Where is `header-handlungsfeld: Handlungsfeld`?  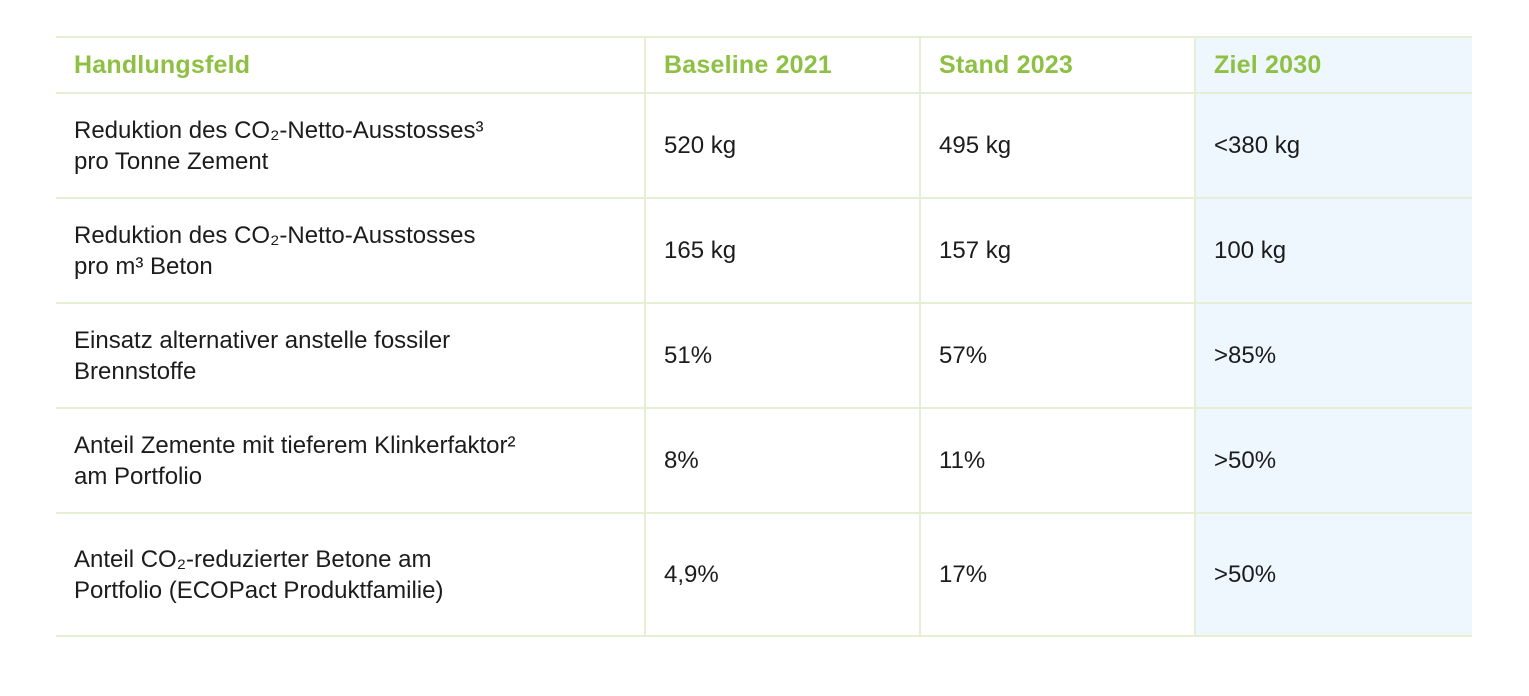 header-handlungsfeld: Handlungsfeld is located at coordinates (351, 65).